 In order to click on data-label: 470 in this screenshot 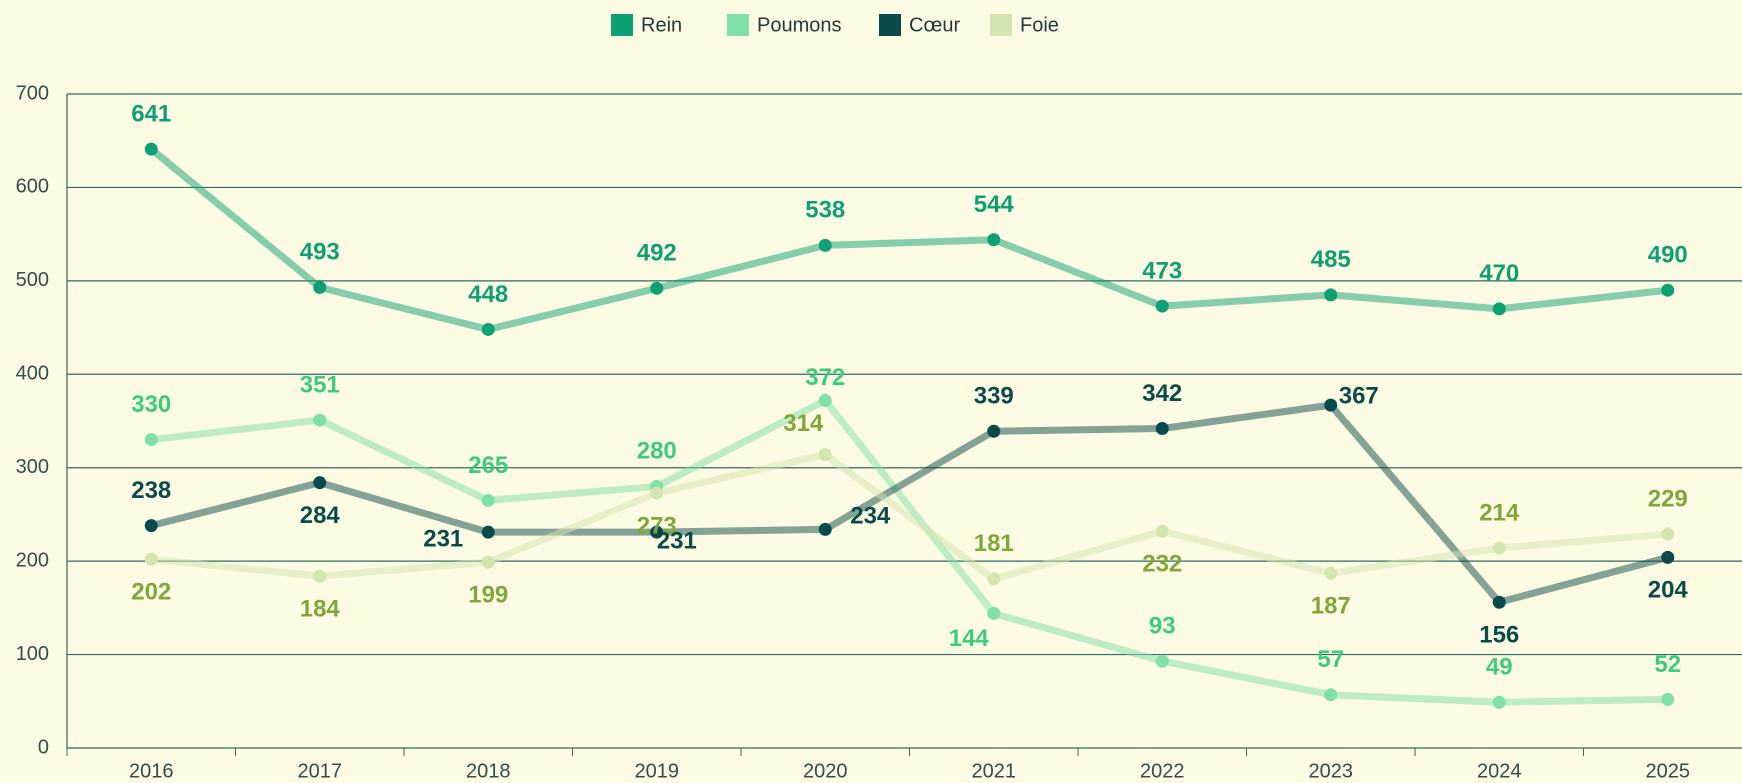, I will do `click(1499, 273)`.